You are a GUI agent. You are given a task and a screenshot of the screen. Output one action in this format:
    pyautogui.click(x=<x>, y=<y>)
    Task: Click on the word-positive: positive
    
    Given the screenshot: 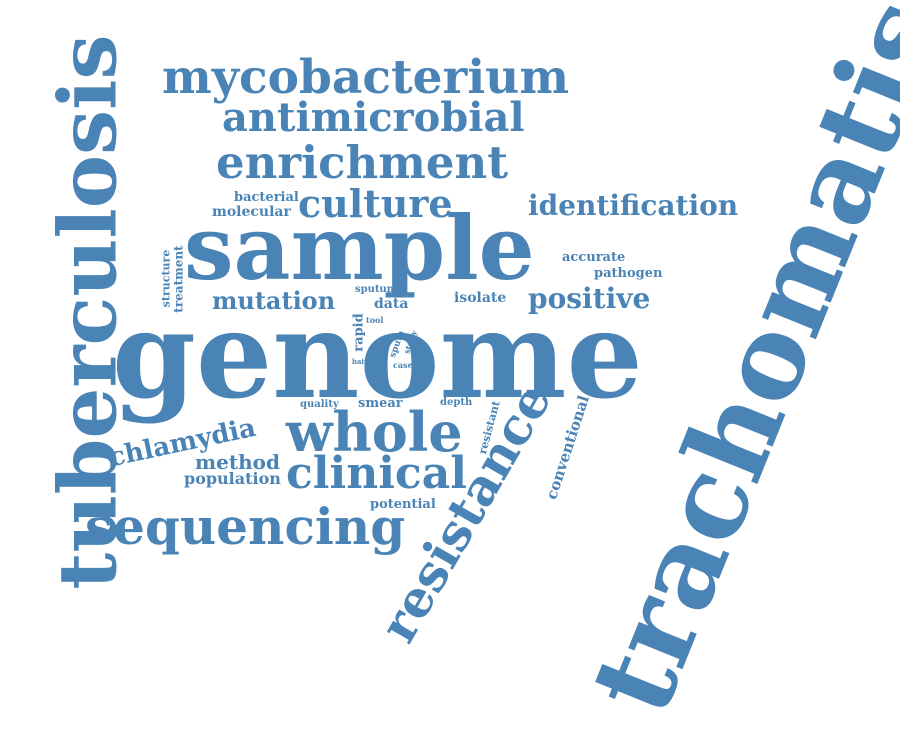 What is the action you would take?
    pyautogui.click(x=589, y=298)
    